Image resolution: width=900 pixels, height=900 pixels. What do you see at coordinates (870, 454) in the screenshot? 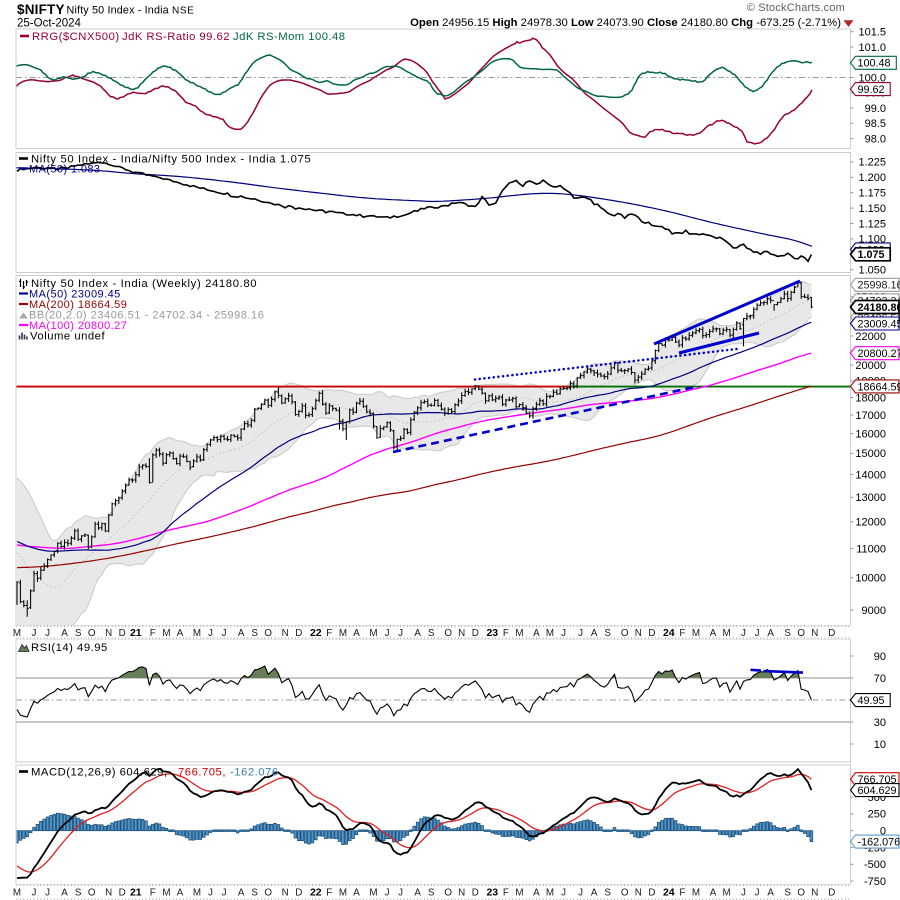
I see `svg-text: 15000` at bounding box center [870, 454].